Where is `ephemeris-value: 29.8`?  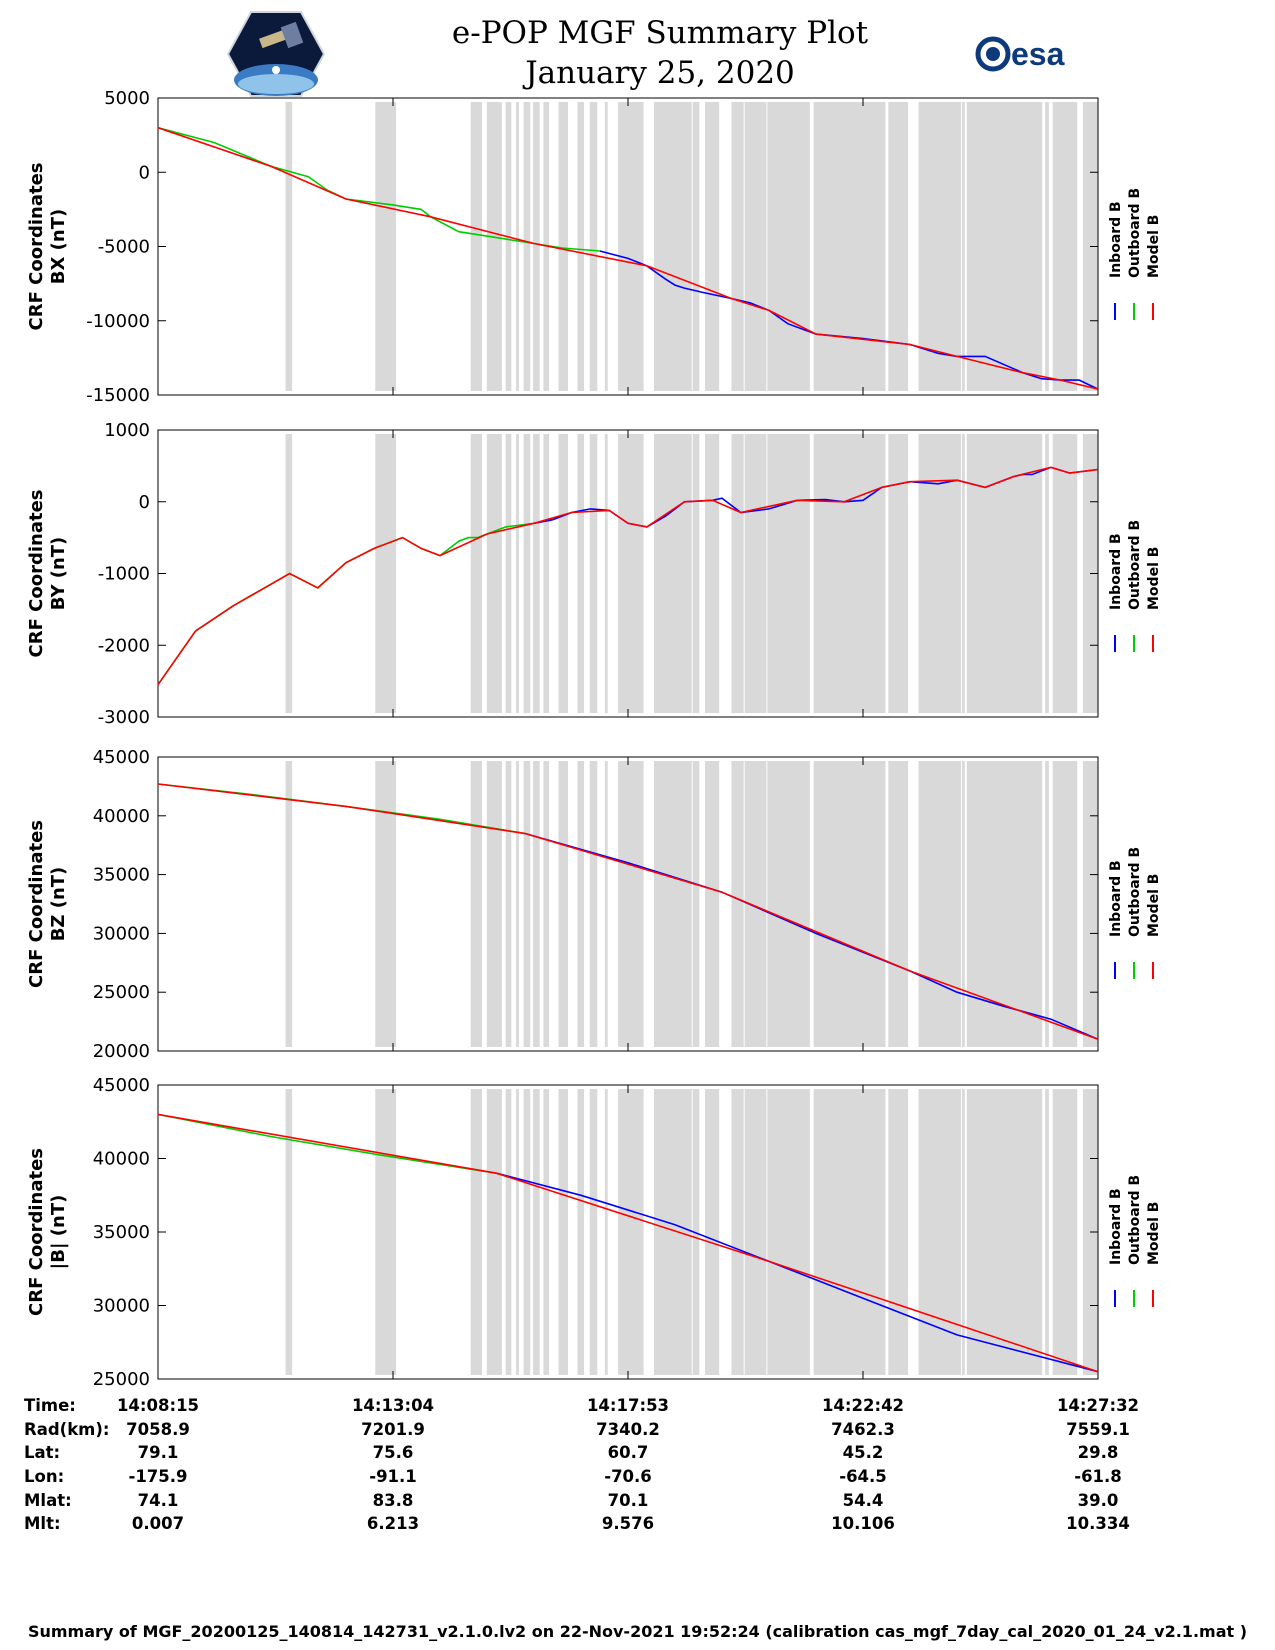 ephemeris-value: 29.8 is located at coordinates (1098, 1452).